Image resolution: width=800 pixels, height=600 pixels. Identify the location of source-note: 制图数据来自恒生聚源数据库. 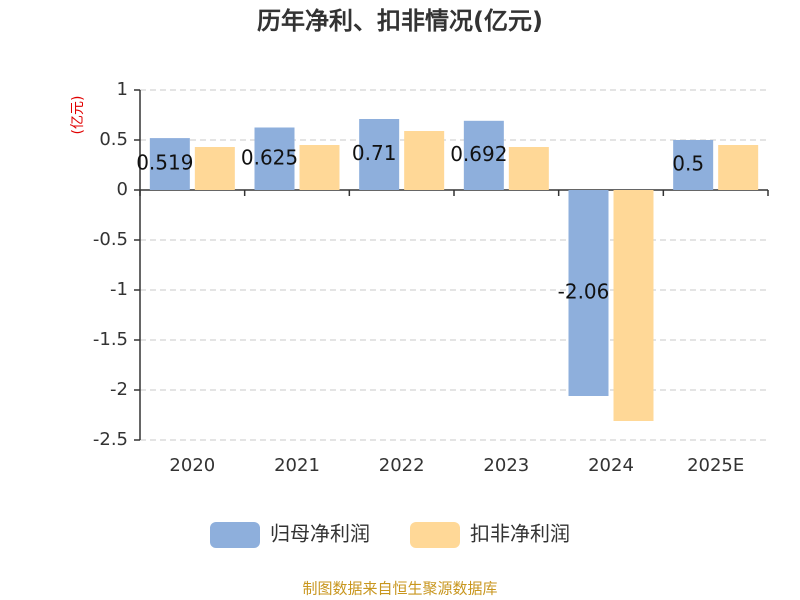
(399, 589).